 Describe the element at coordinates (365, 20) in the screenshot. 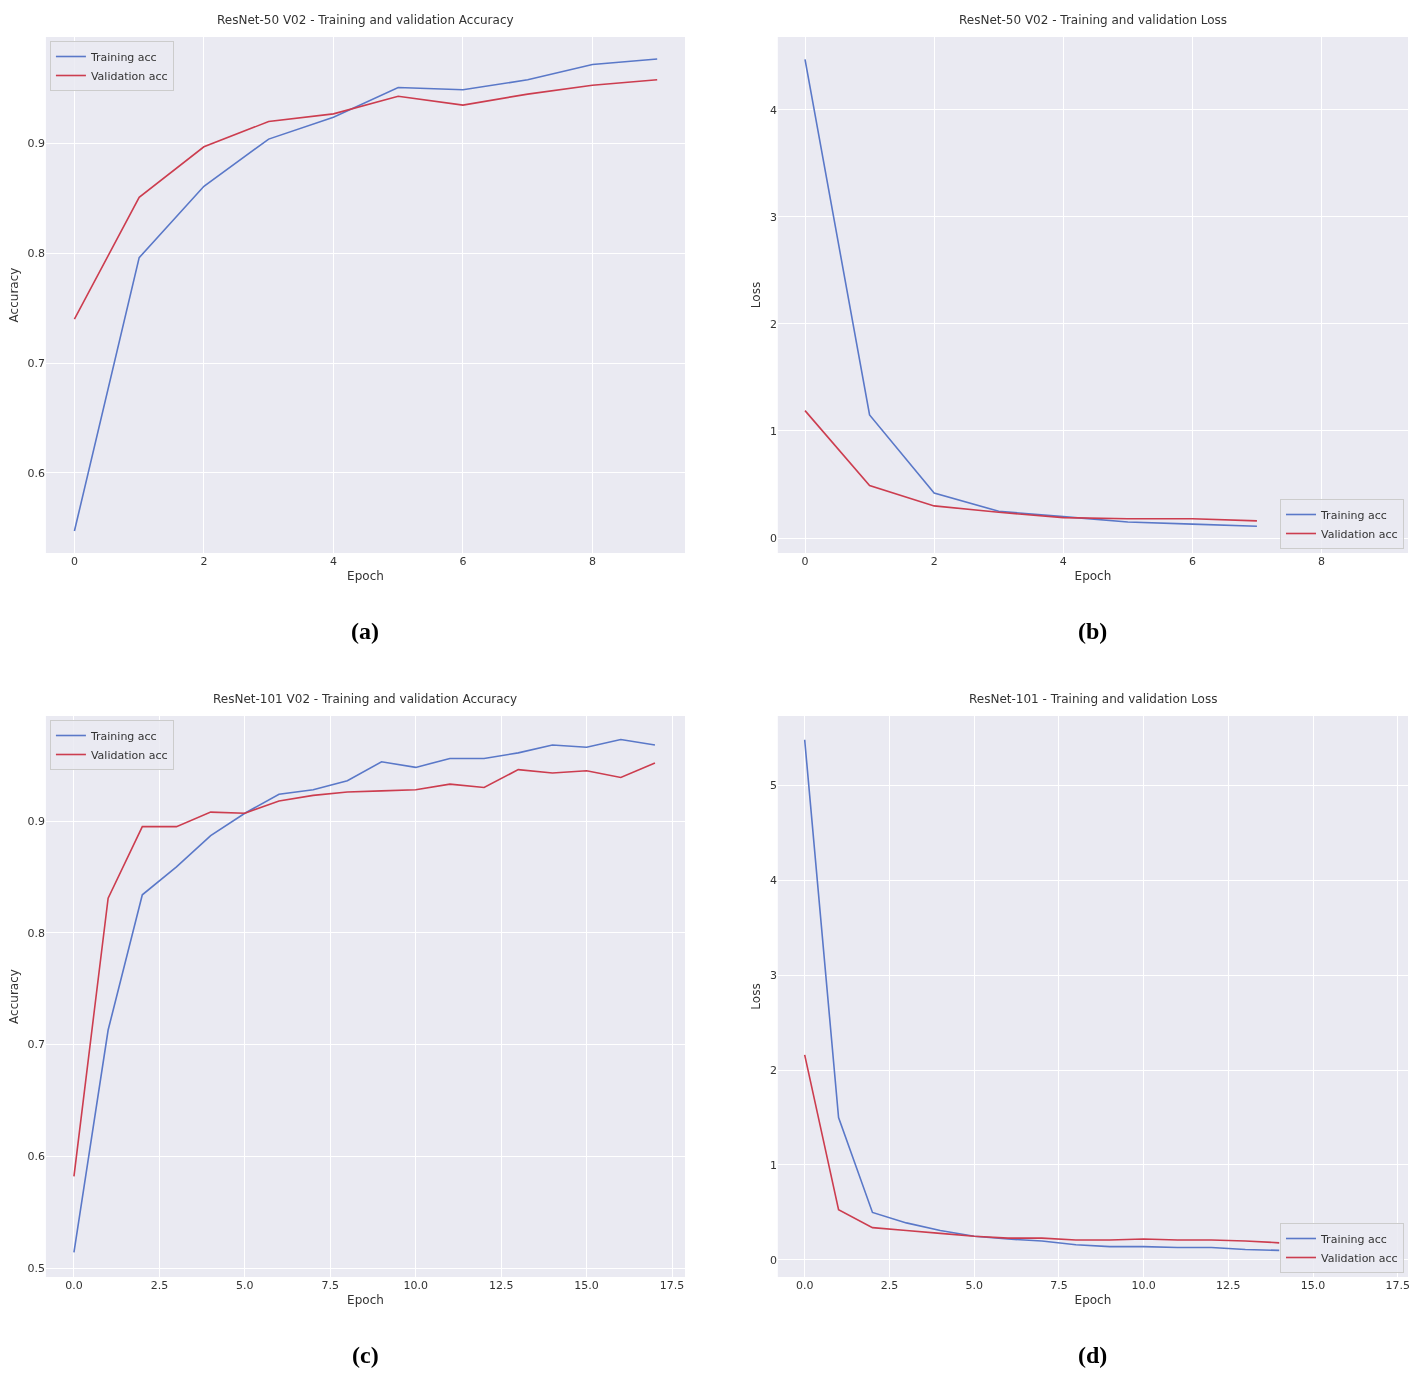

I see `chart-title: ResNet-50 V02 - Training and validation Accuracy` at that location.